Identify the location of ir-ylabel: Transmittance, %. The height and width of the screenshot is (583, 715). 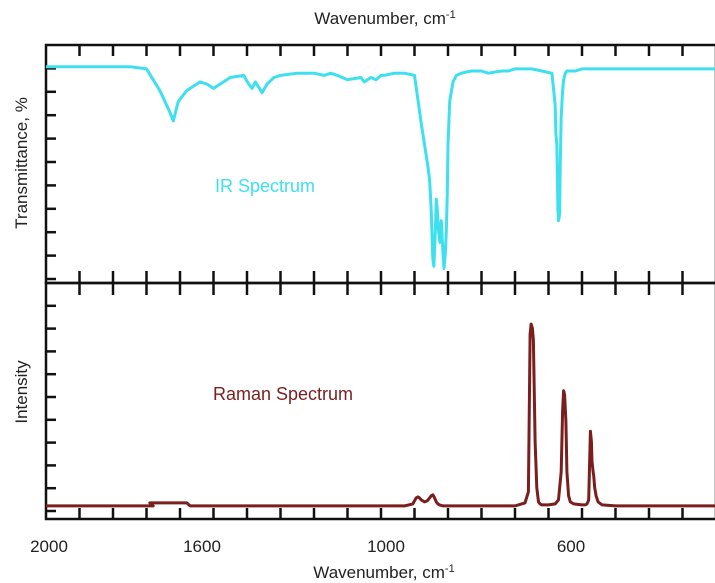
(21, 163).